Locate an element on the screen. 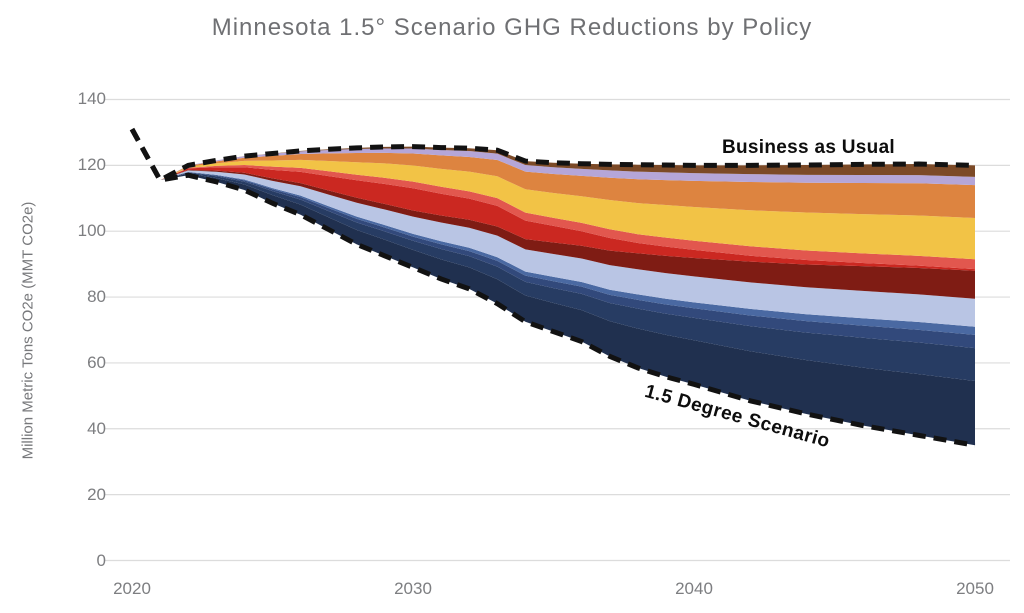 This screenshot has width=1024, height=613. y-tick-label-20: 20 is located at coordinates (96, 494).